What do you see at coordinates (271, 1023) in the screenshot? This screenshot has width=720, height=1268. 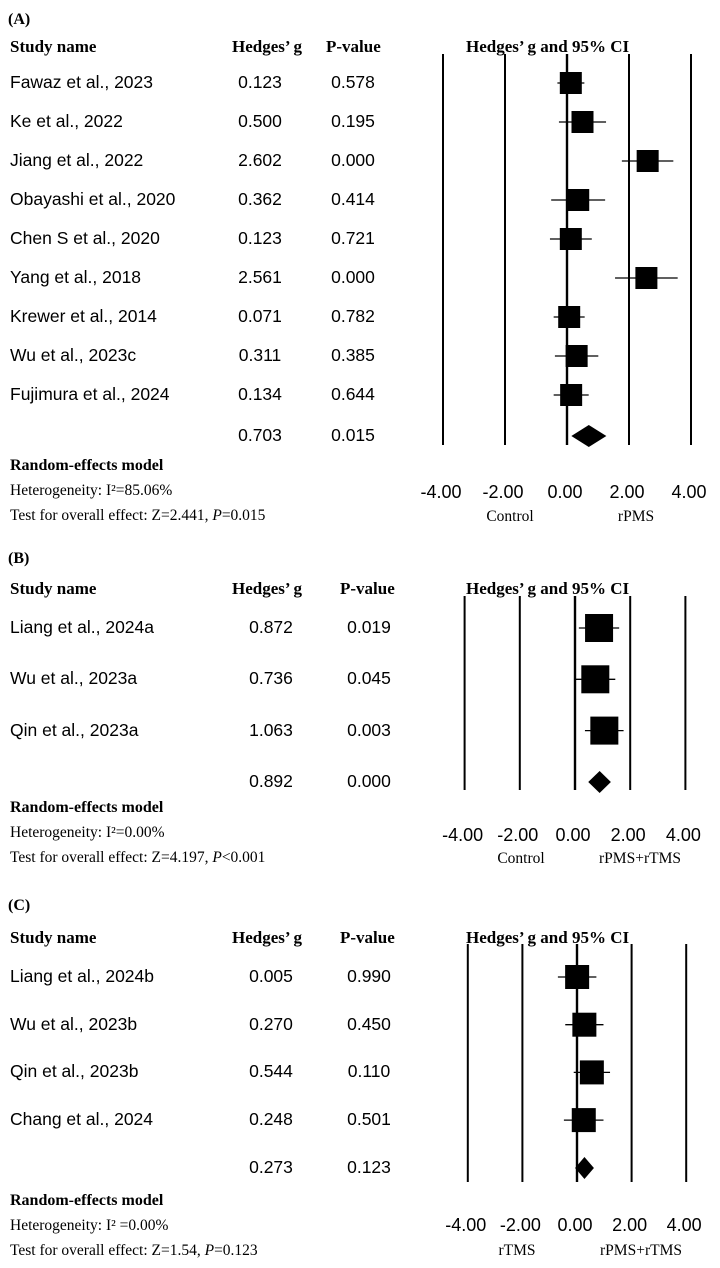 I see `study-hedges-g: 0.270` at bounding box center [271, 1023].